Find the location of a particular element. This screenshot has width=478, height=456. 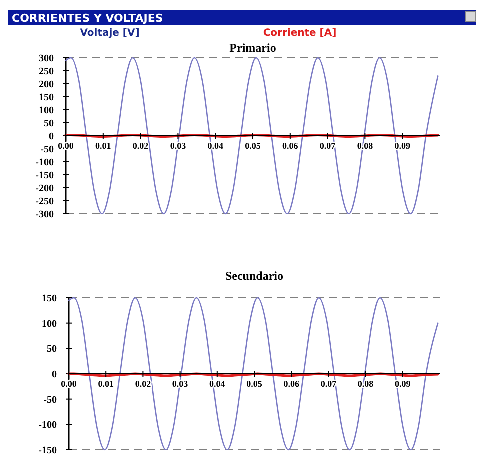

text: Corriente [A] is located at coordinates (300, 33).